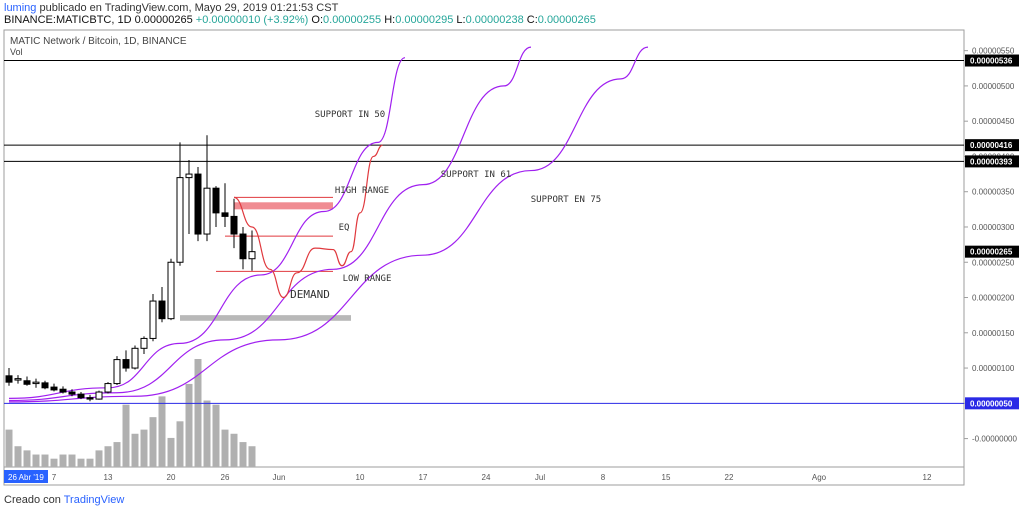 This screenshot has width=1024, height=512. What do you see at coordinates (927, 477) in the screenshot?
I see `date-label: 12` at bounding box center [927, 477].